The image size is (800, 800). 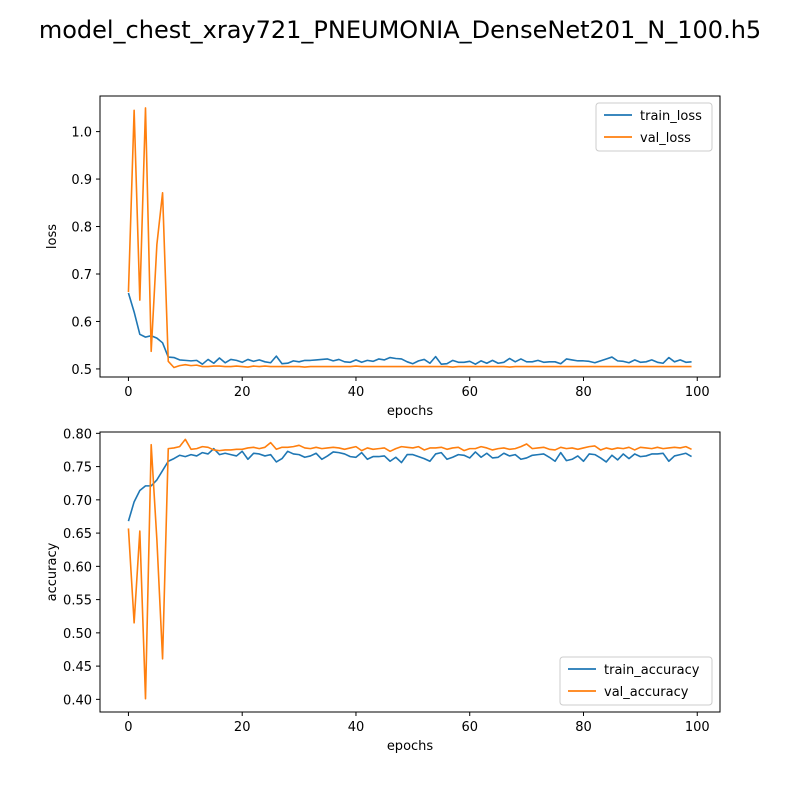 What do you see at coordinates (697, 392) in the screenshot?
I see `loss-x-tick-label: 100` at bounding box center [697, 392].